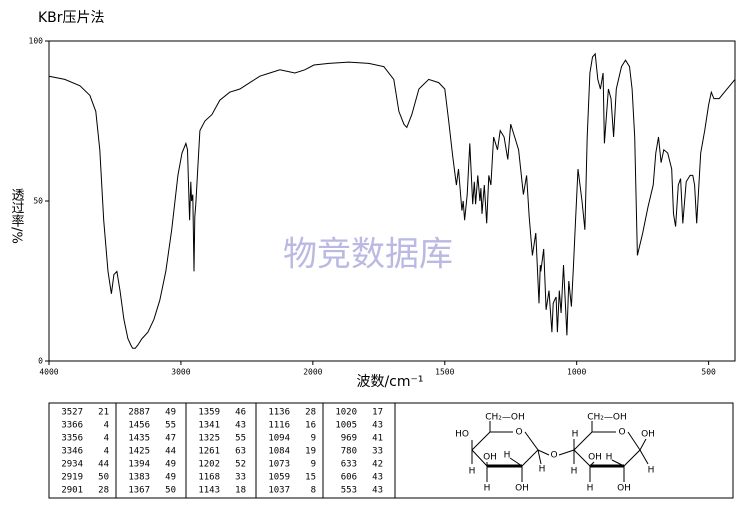  I want to click on peak-wavenumber: 1367, so click(139, 491).